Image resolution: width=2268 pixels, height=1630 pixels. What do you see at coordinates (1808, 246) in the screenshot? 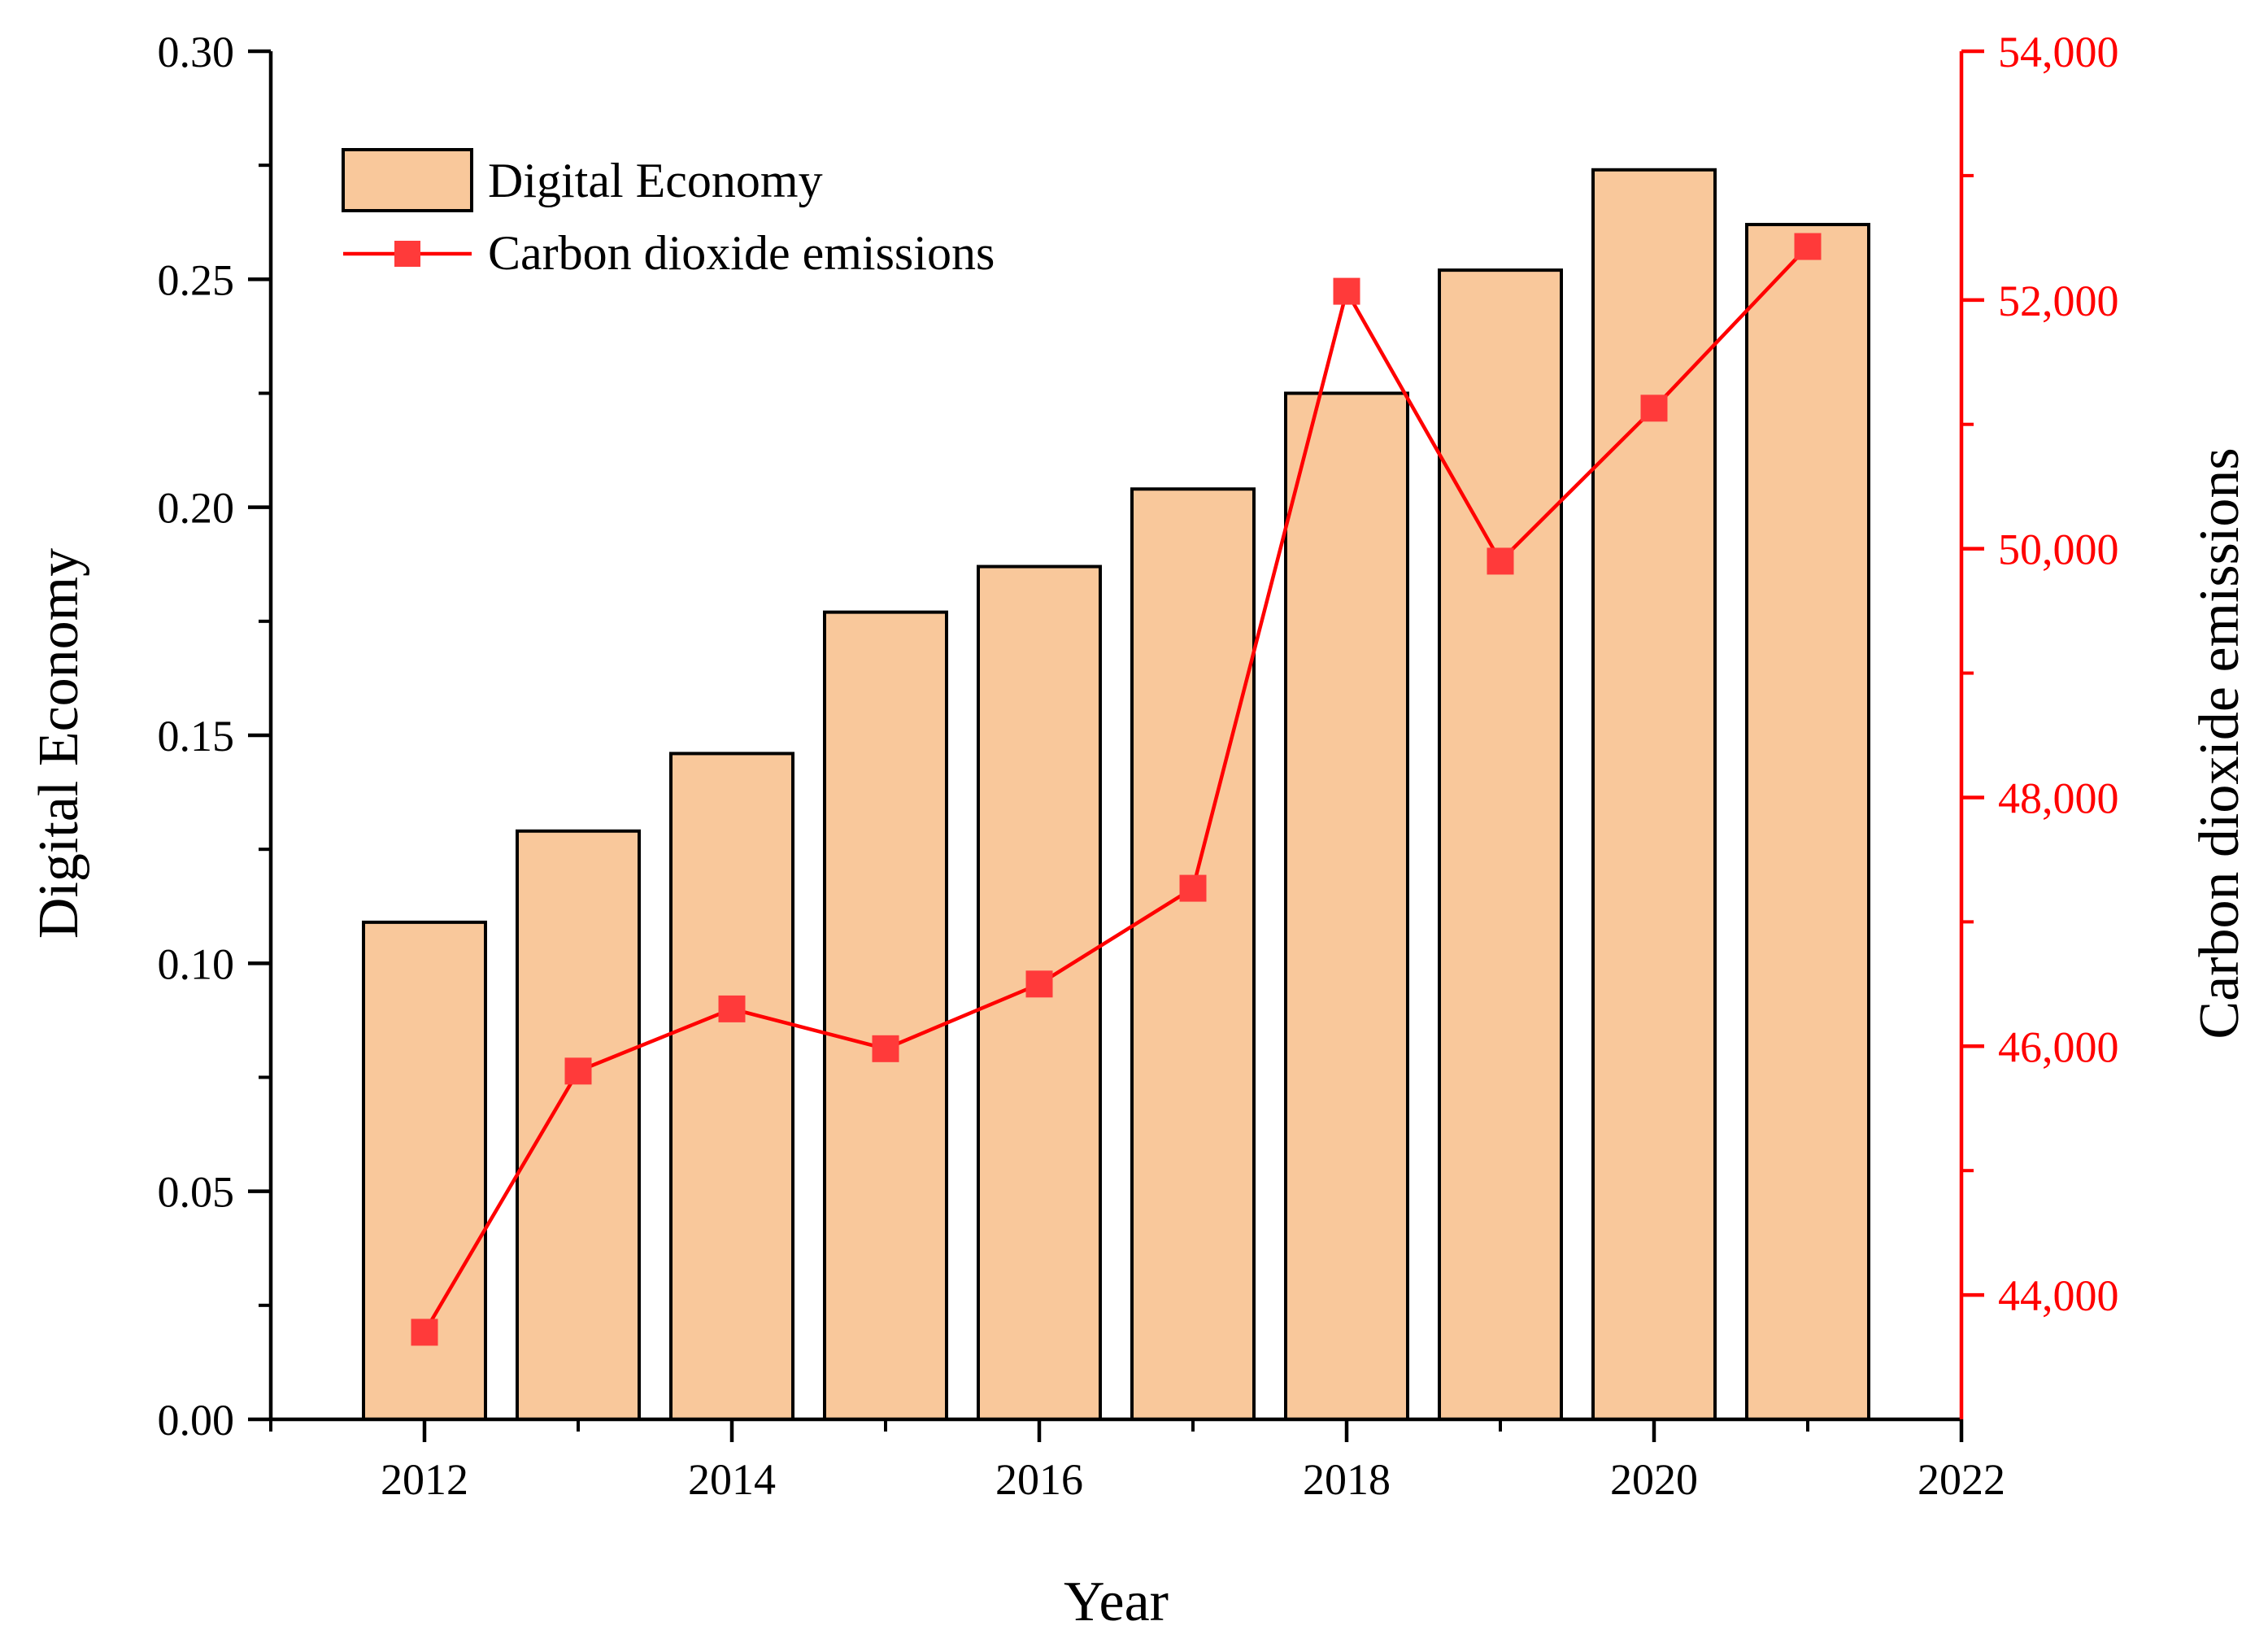
I see `co2-marker-2021` at bounding box center [1808, 246].